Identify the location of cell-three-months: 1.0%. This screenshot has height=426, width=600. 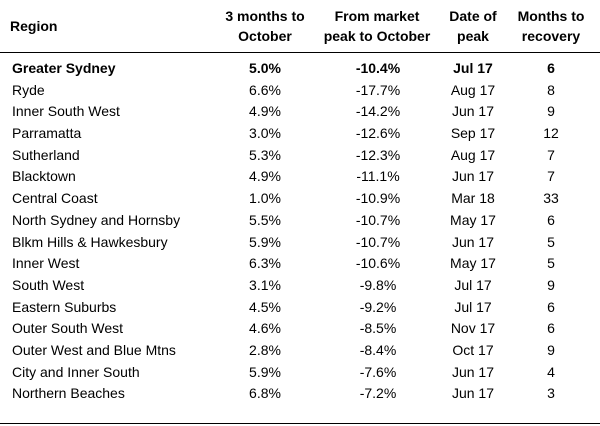
(265, 198).